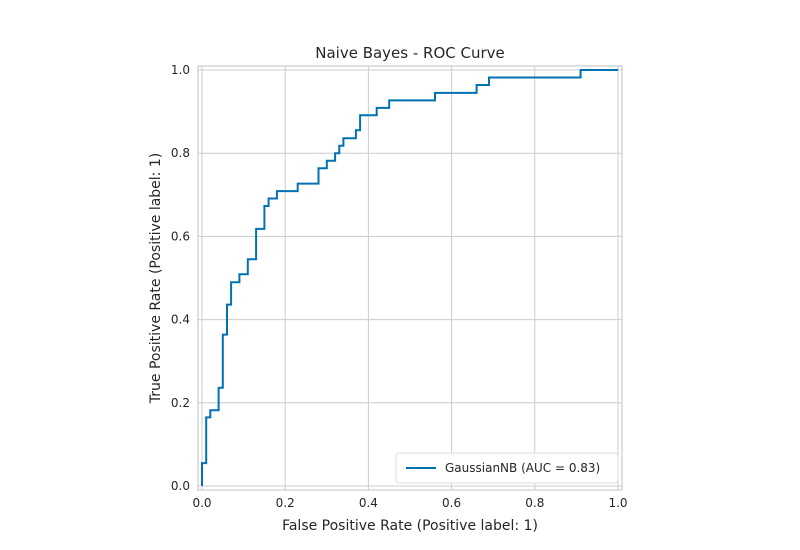  Describe the element at coordinates (180, 486) in the screenshot. I see `y-tick-label: 0.0` at that location.